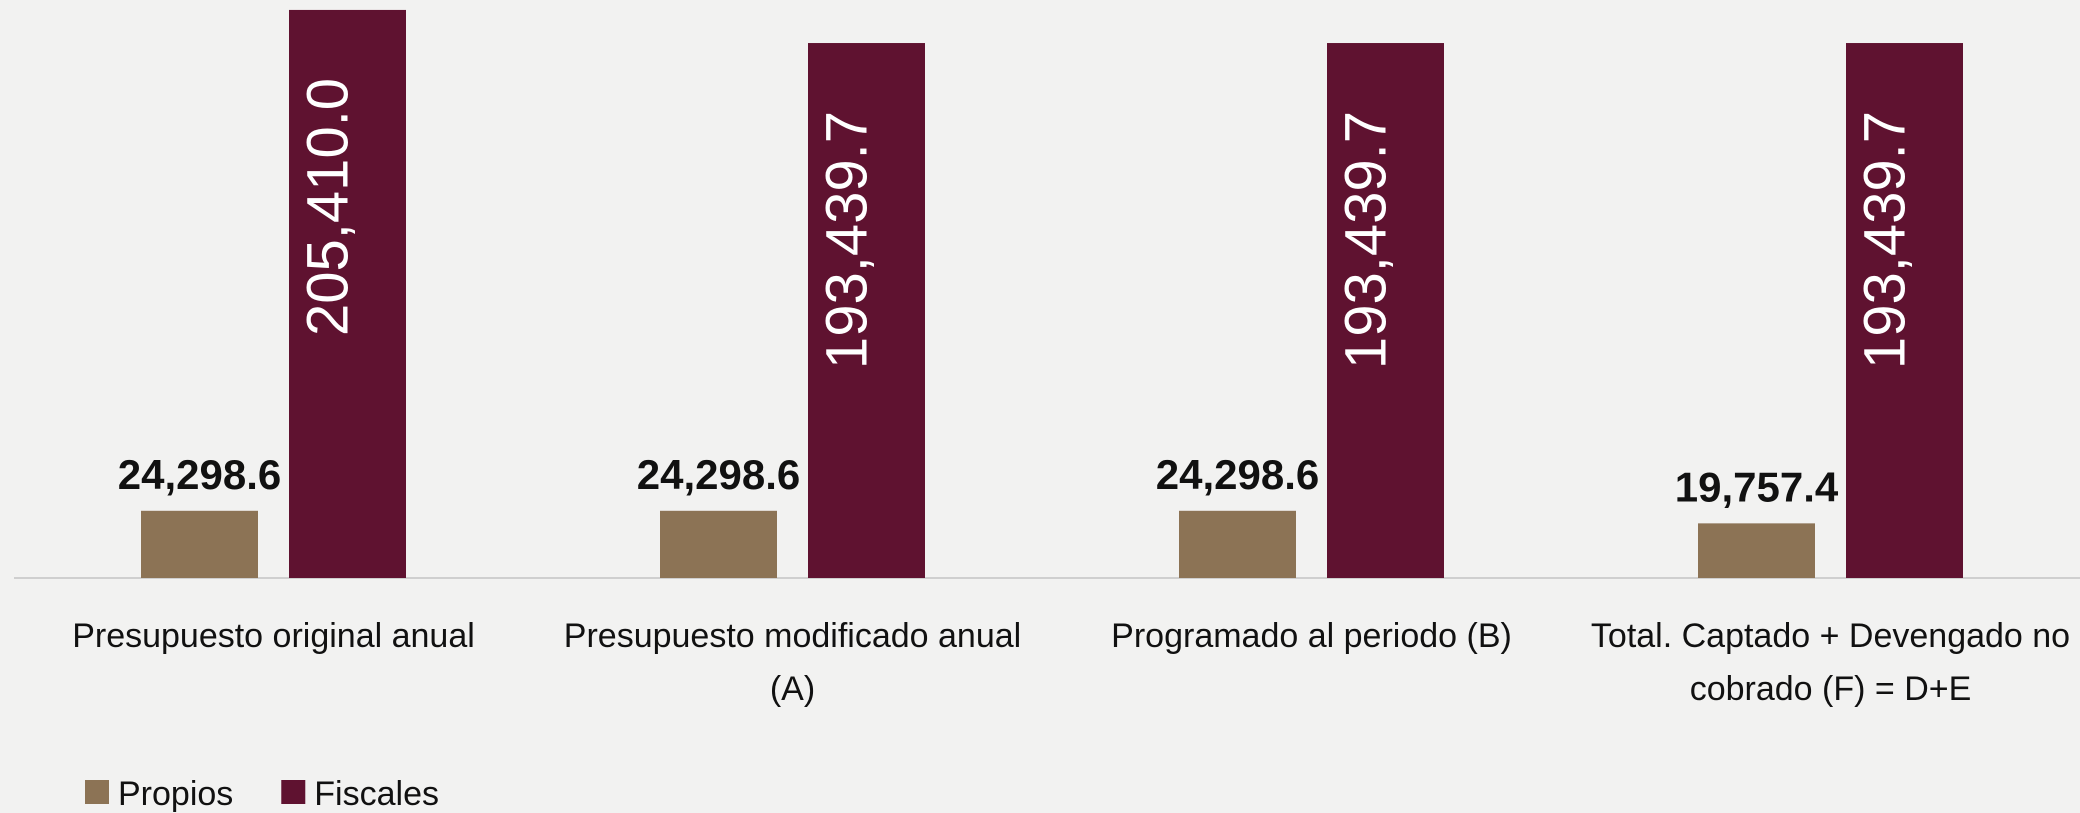 The image size is (2080, 813). What do you see at coordinates (792, 662) in the screenshot?
I see `x-tick-label: Presupuesto modificado anual (A)` at bounding box center [792, 662].